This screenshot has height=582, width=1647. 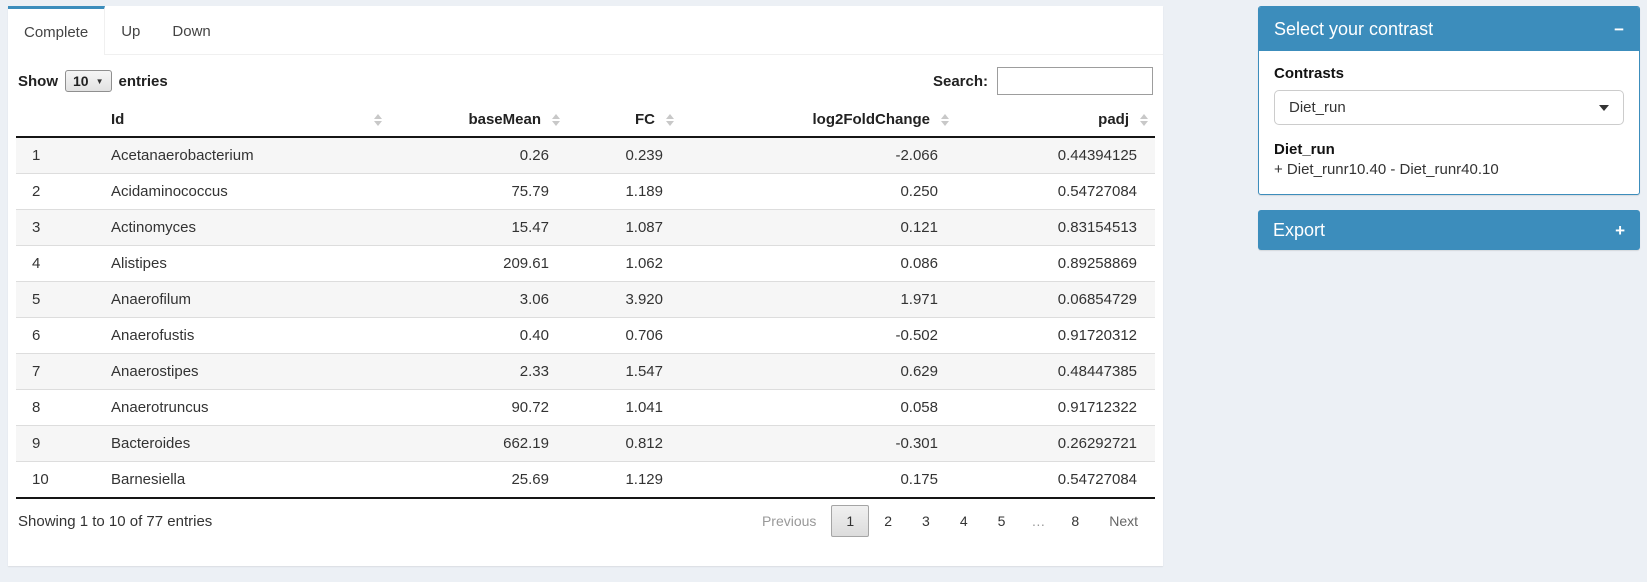 I want to click on padj-cell: 0.91720312, so click(x=1055, y=335).